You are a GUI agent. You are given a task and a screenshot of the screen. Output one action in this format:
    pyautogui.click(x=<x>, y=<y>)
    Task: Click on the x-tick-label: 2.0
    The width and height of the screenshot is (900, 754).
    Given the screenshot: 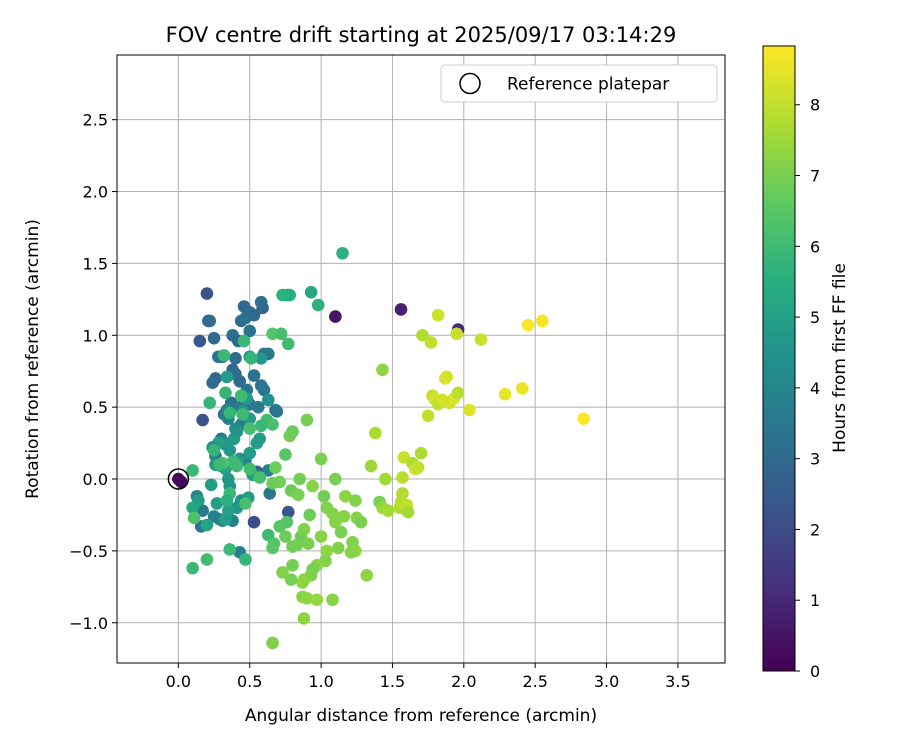 What is the action you would take?
    pyautogui.click(x=463, y=681)
    